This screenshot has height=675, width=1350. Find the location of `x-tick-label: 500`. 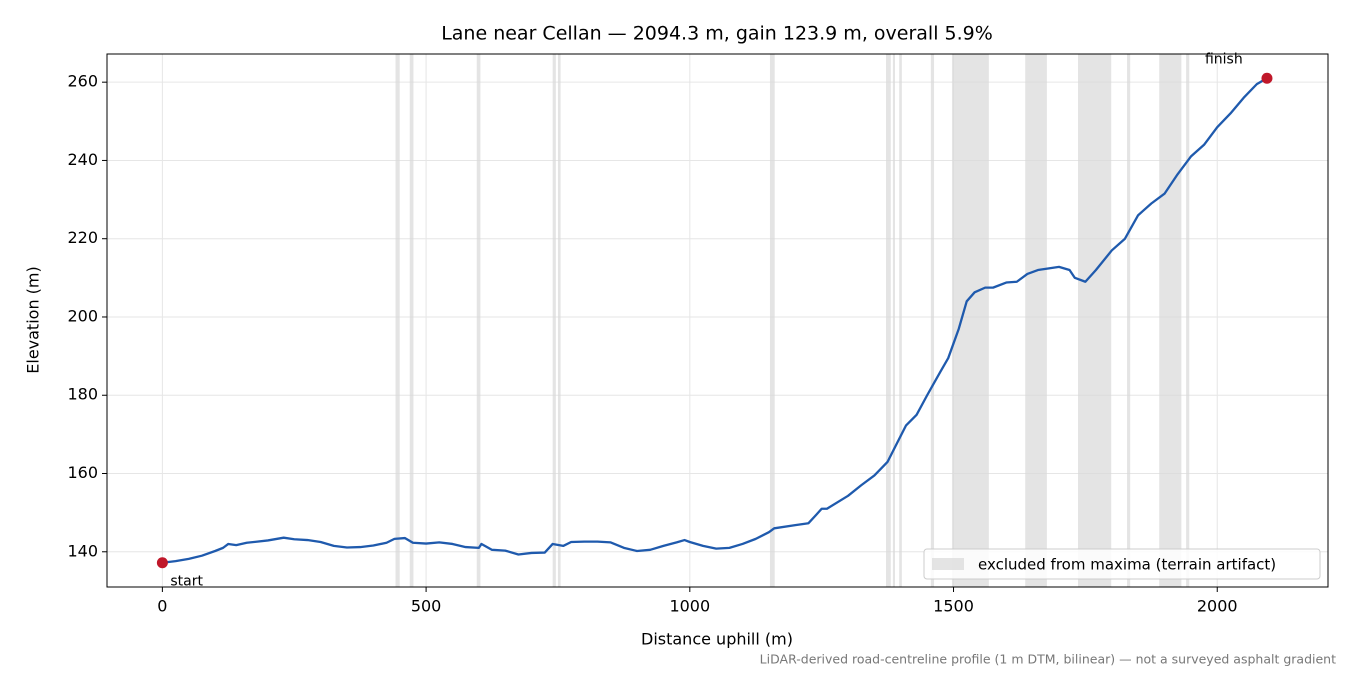

x-tick-label: 500 is located at coordinates (426, 606).